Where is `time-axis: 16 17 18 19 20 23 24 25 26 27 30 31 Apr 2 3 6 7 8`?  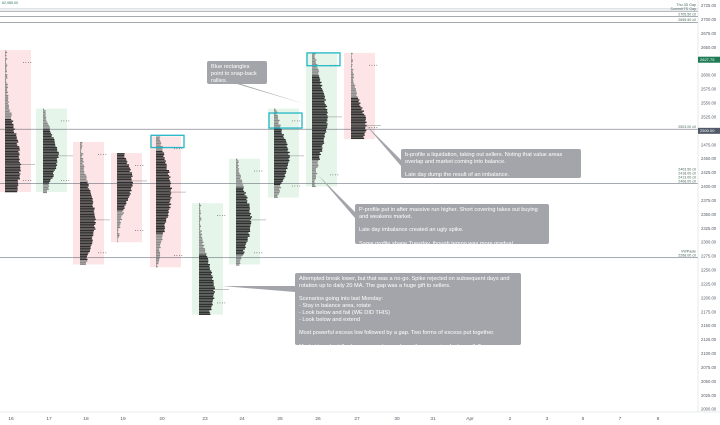
time-axis: 16 17 18 19 20 23 24 25 26 27 30 31 Apr 2 3 6 7 8 is located at coordinates (360, 416).